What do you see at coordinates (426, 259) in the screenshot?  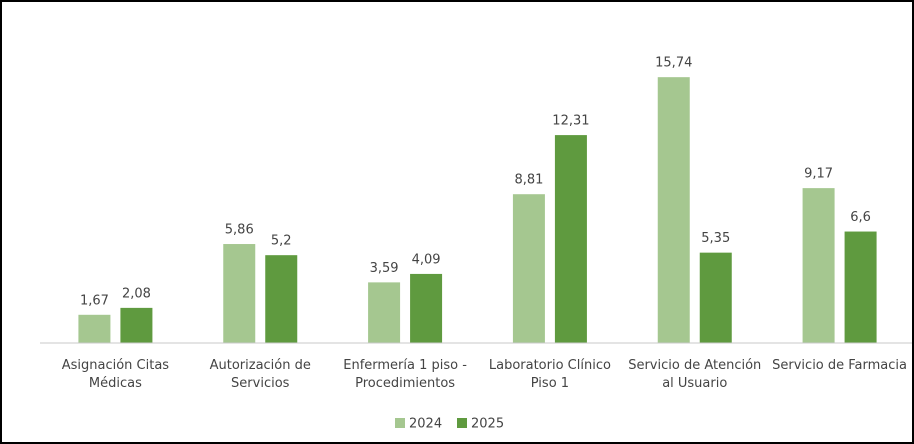 I see `value-label: 4,09` at bounding box center [426, 259].